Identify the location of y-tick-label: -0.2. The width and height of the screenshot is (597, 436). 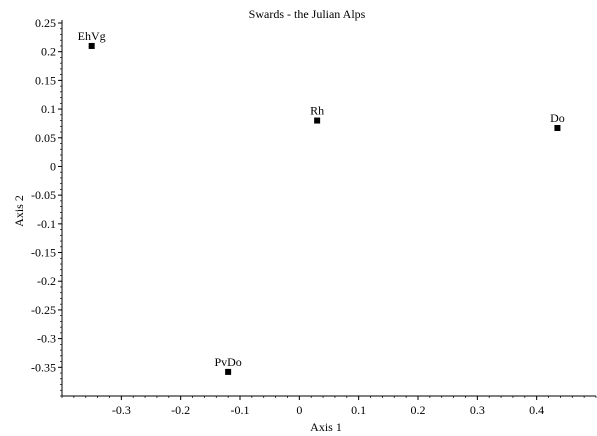
(46, 281).